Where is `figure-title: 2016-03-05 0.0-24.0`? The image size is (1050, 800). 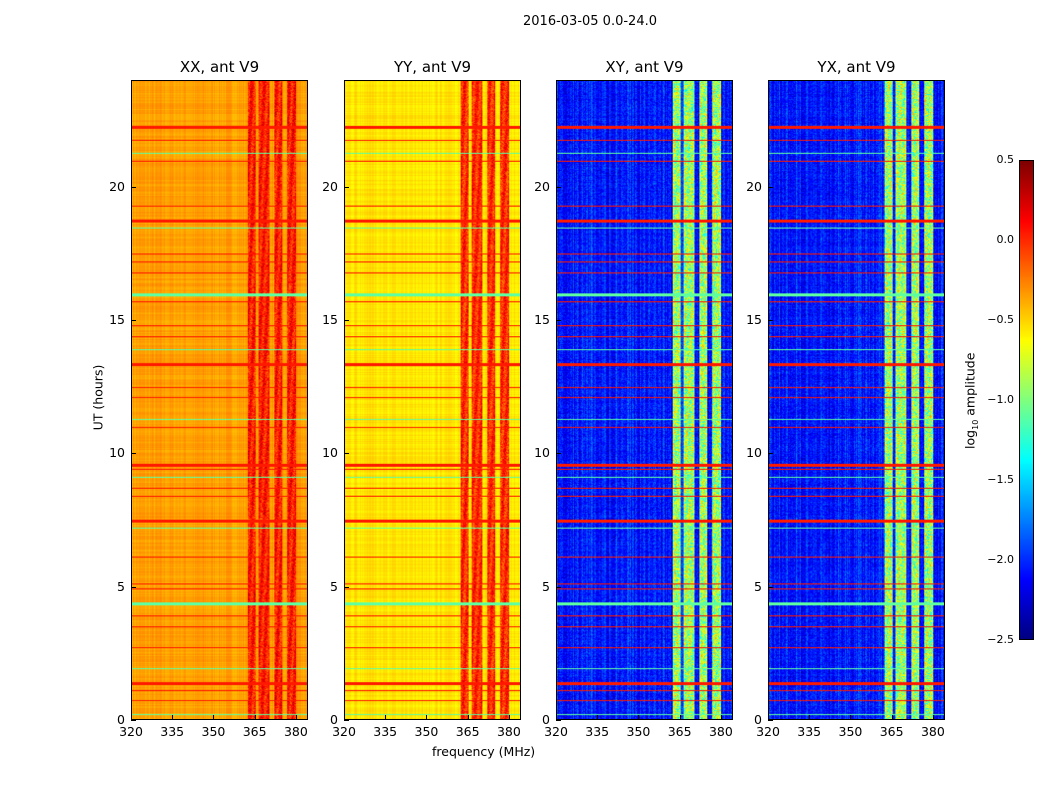 figure-title: 2016-03-05 0.0-24.0 is located at coordinates (590, 21).